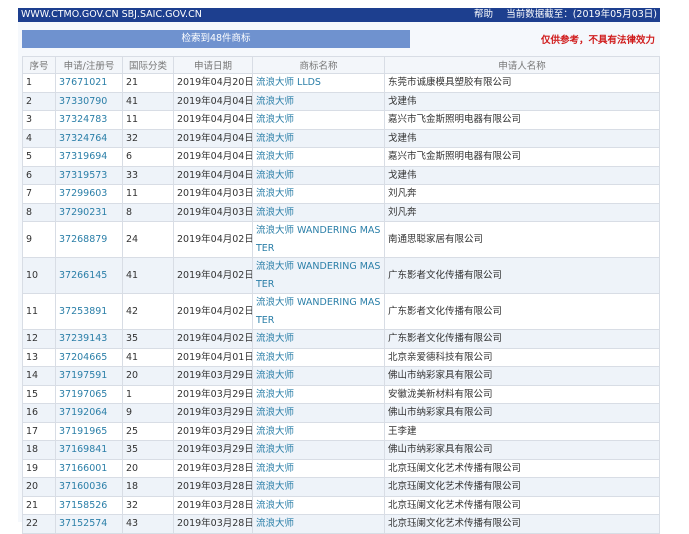 The height and width of the screenshot is (534, 689). What do you see at coordinates (148, 431) in the screenshot?
I see `class-cell: 25` at bounding box center [148, 431].